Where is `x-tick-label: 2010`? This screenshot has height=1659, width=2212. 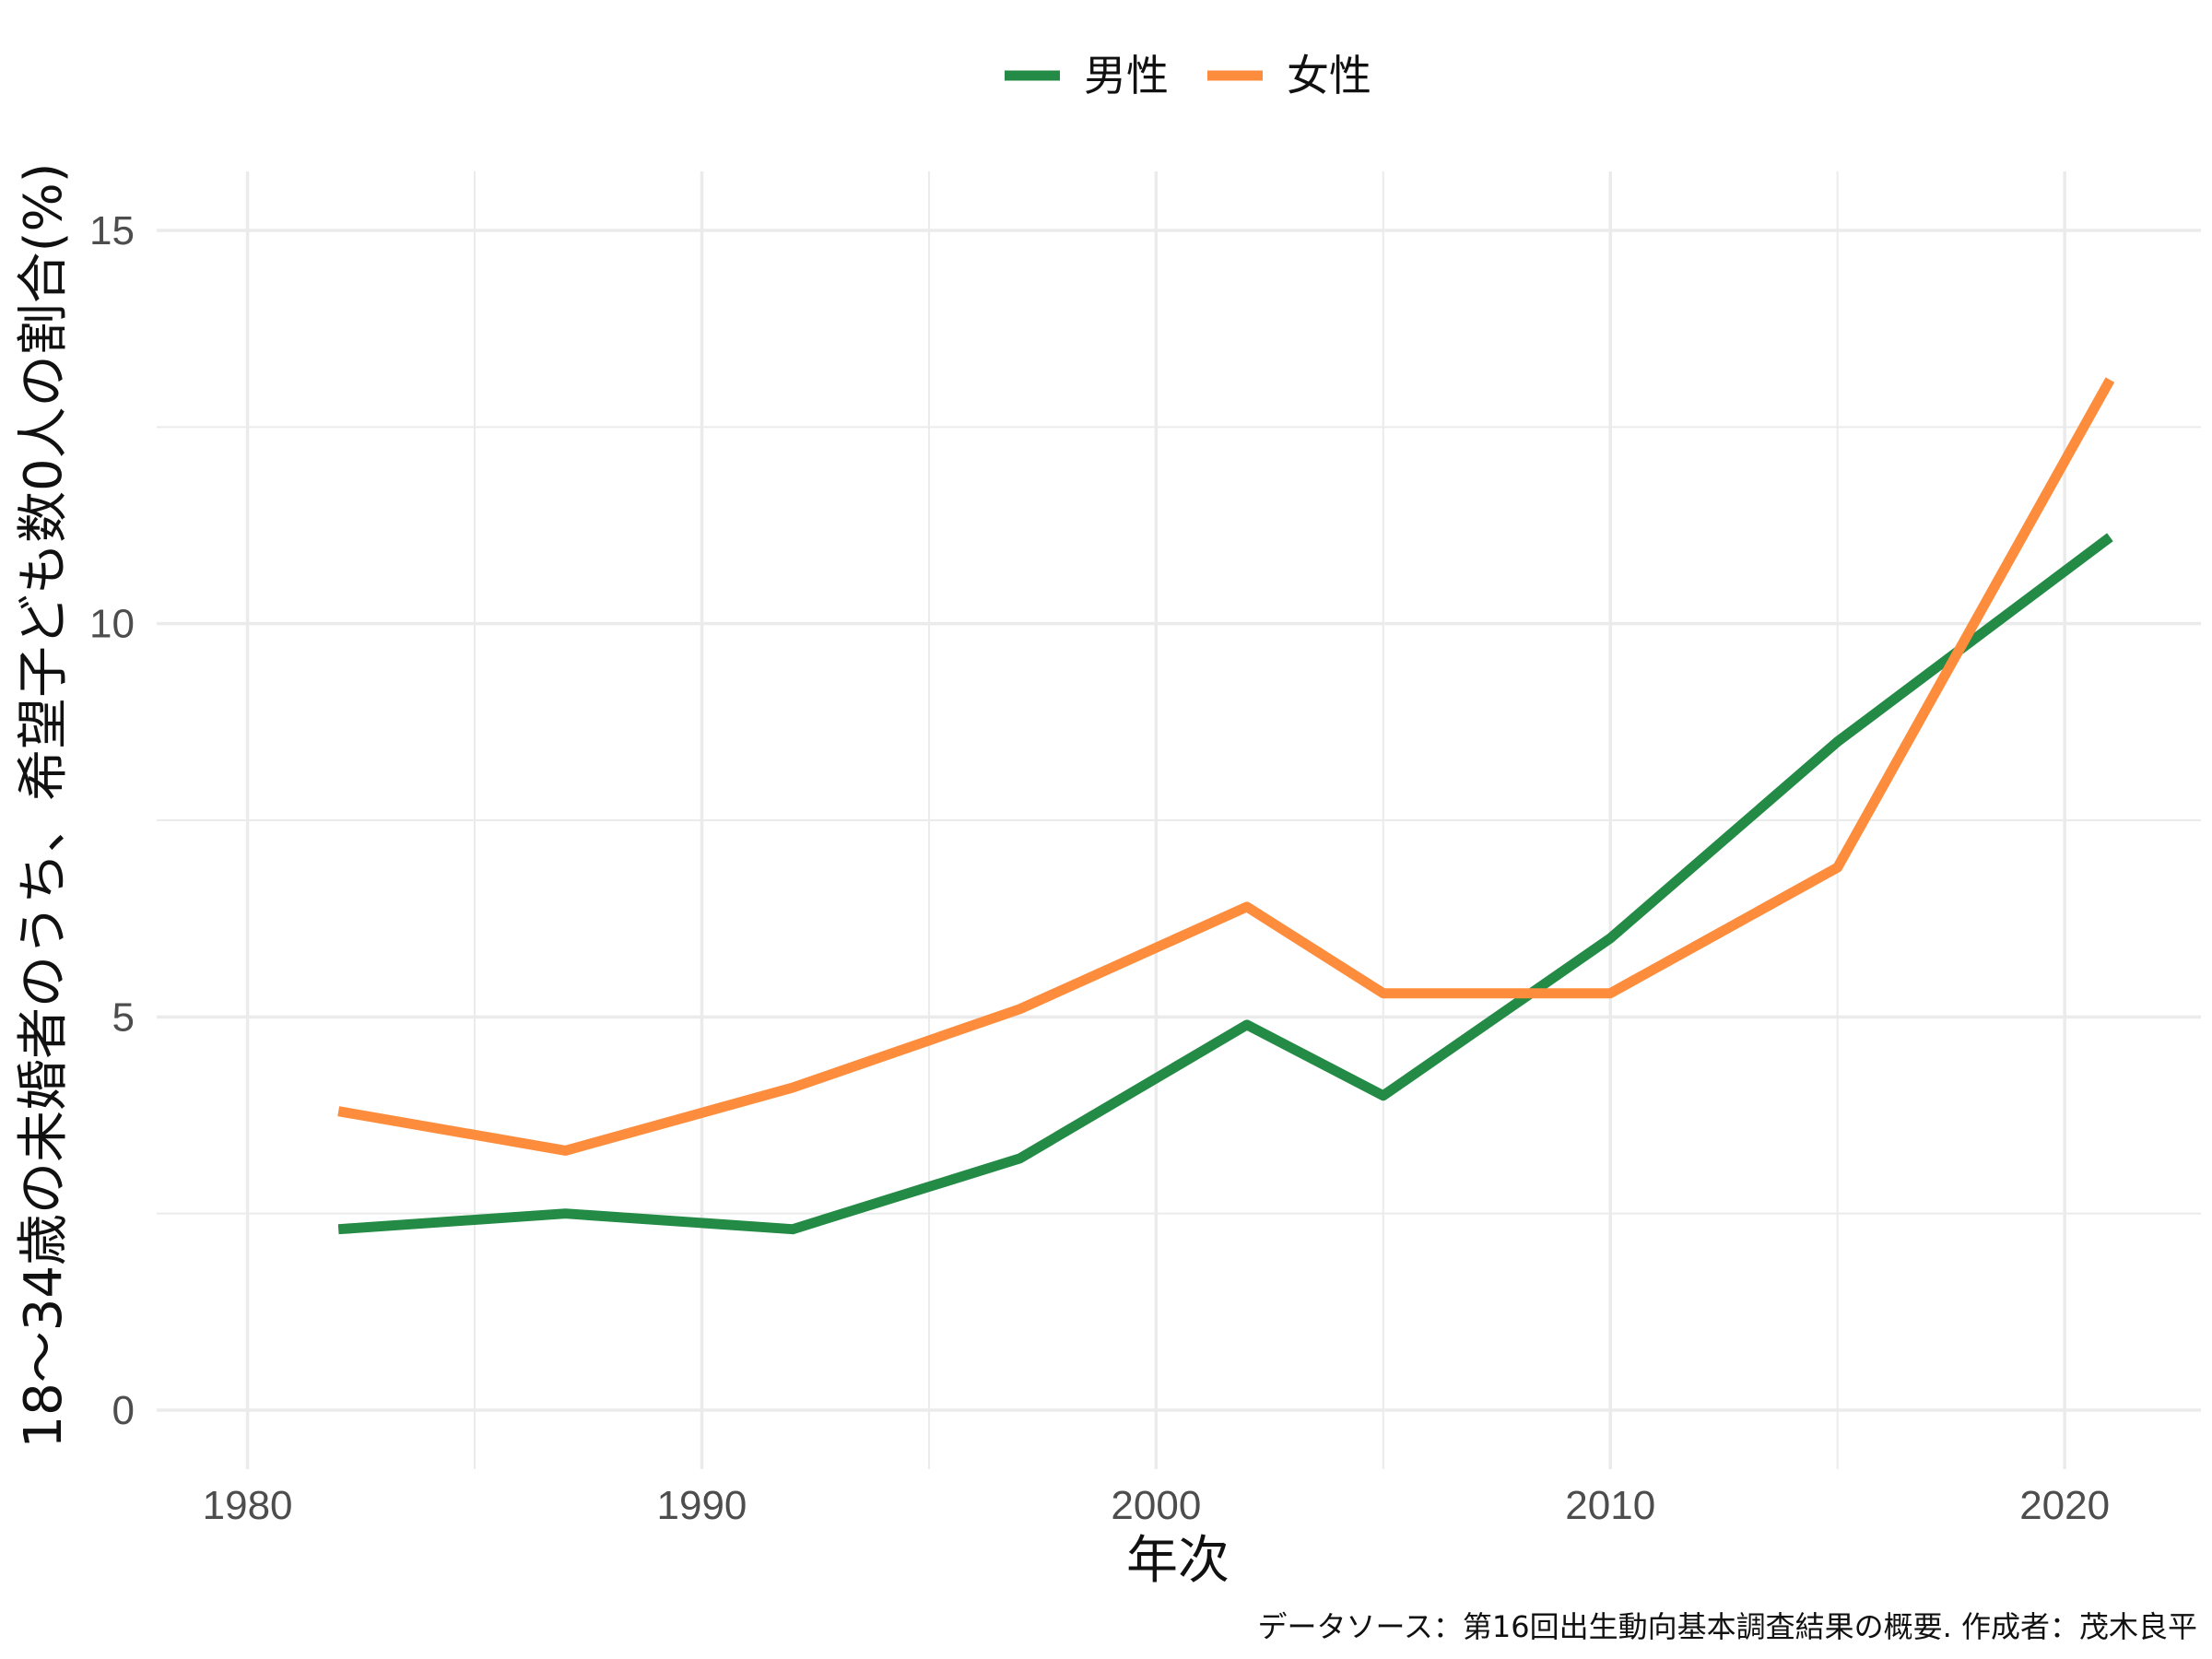
x-tick-label: 2010 is located at coordinates (1610, 1505).